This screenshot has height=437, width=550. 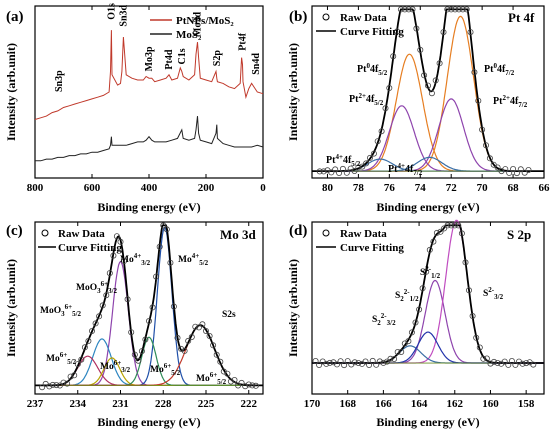 What do you see at coordinates (59, 81) in the screenshot?
I see `peak-annotation: Sn3p` at bounding box center [59, 81].